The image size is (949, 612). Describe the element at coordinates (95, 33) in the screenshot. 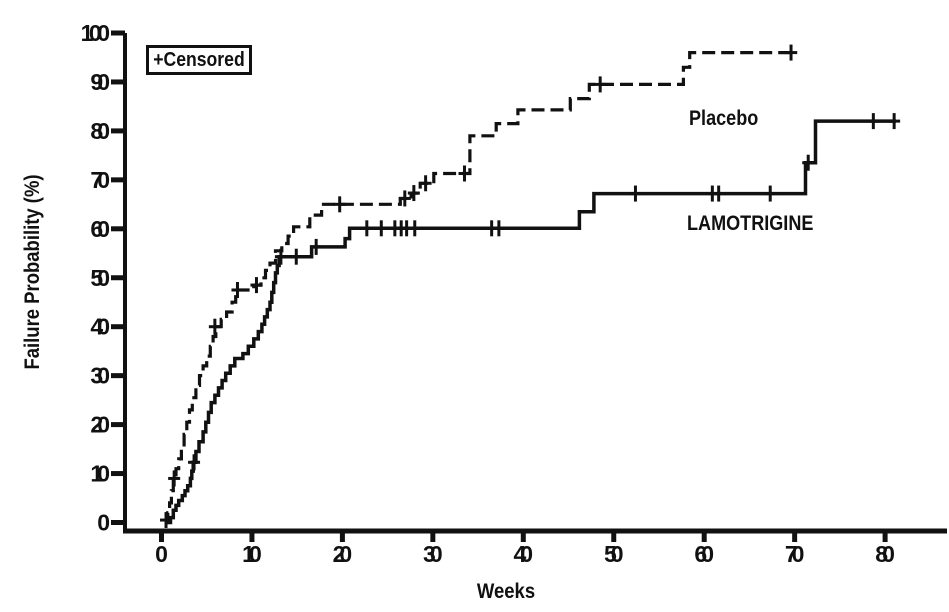

I see `y-tick-label: 100` at that location.